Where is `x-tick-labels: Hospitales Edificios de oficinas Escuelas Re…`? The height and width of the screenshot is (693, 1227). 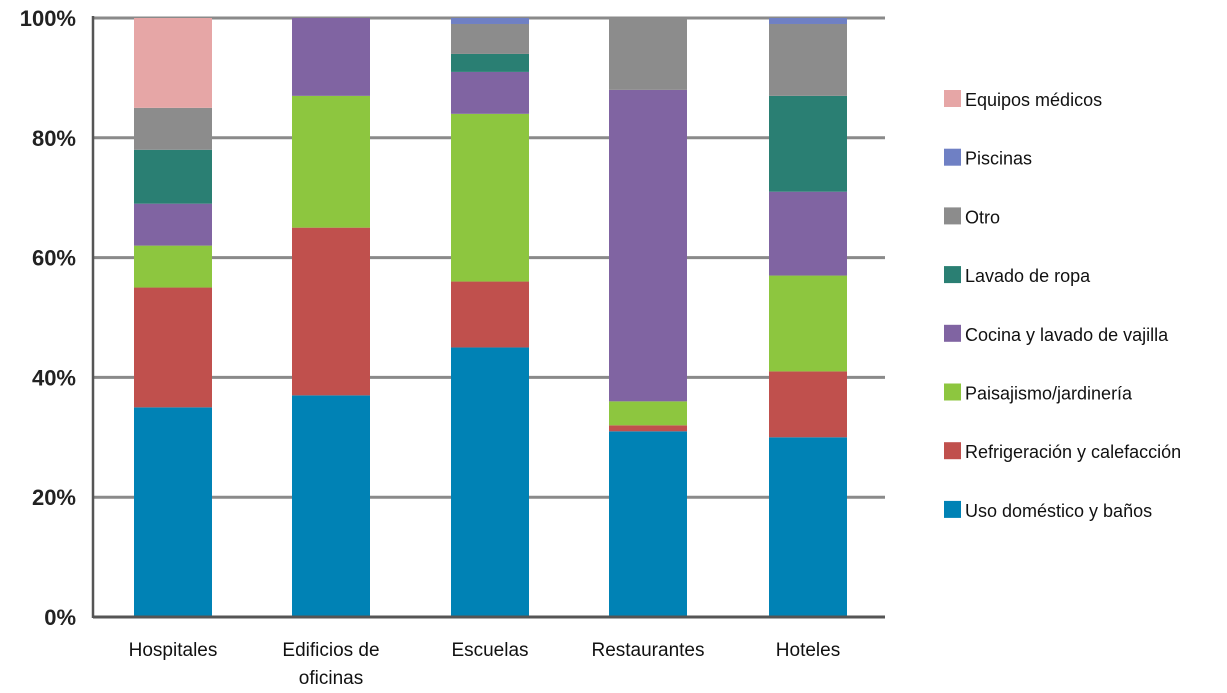 x-tick-labels: Hospitales Edificios de oficinas Escuelas Re… is located at coordinates (485, 664).